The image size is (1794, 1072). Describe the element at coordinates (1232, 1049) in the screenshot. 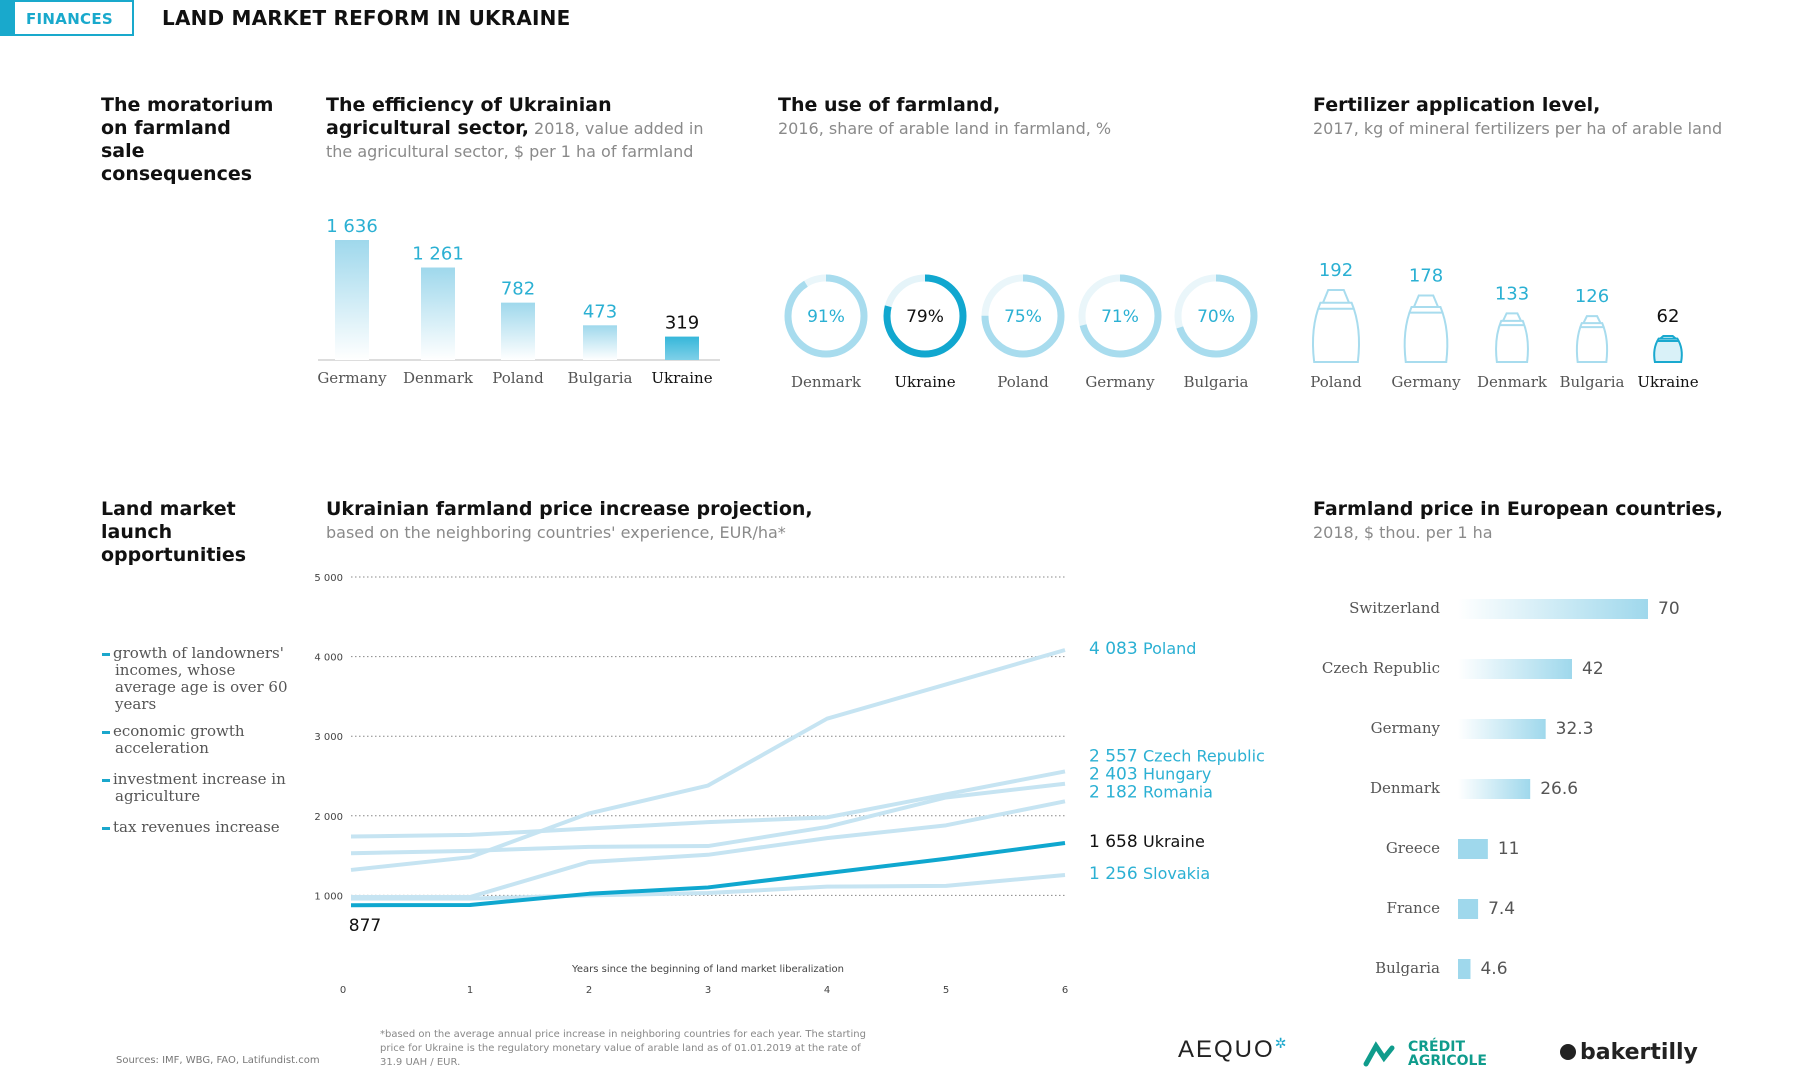

I see `aequo-logo: AEQUO✲` at that location.